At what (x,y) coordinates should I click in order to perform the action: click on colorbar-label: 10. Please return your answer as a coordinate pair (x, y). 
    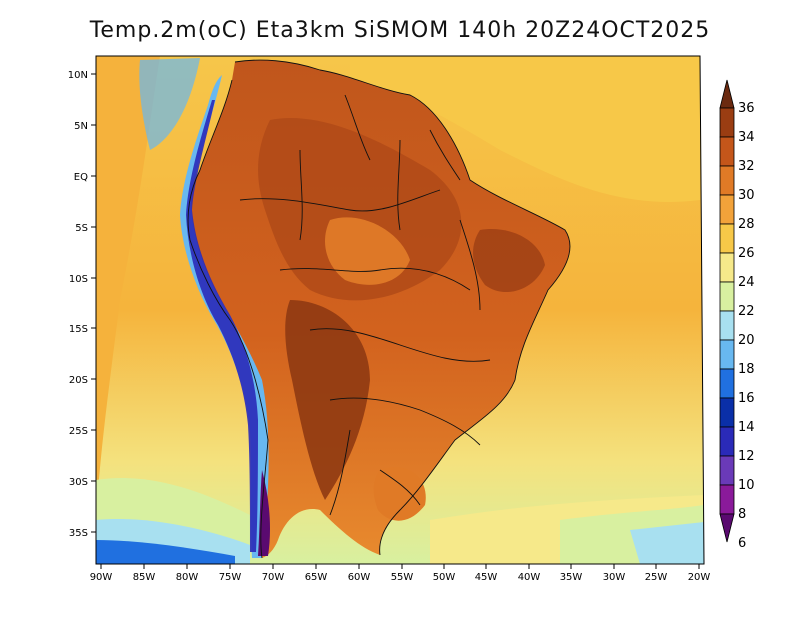
    Looking at the image, I should click on (746, 485).